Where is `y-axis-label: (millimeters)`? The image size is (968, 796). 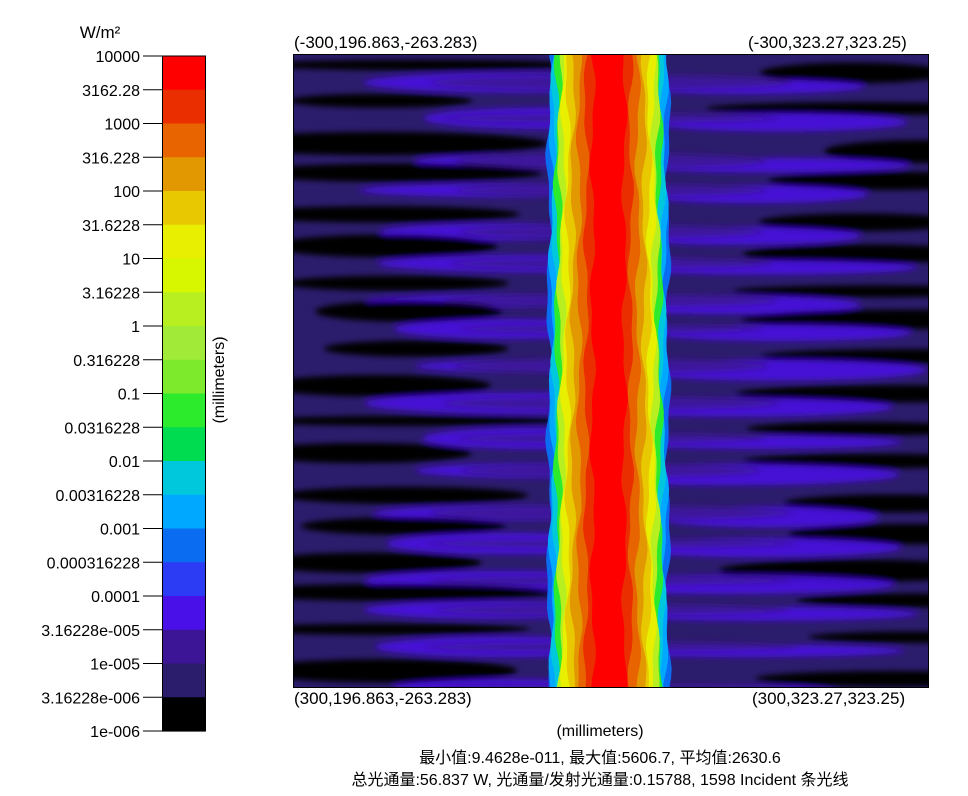 y-axis-label: (millimeters) is located at coordinates (219, 380).